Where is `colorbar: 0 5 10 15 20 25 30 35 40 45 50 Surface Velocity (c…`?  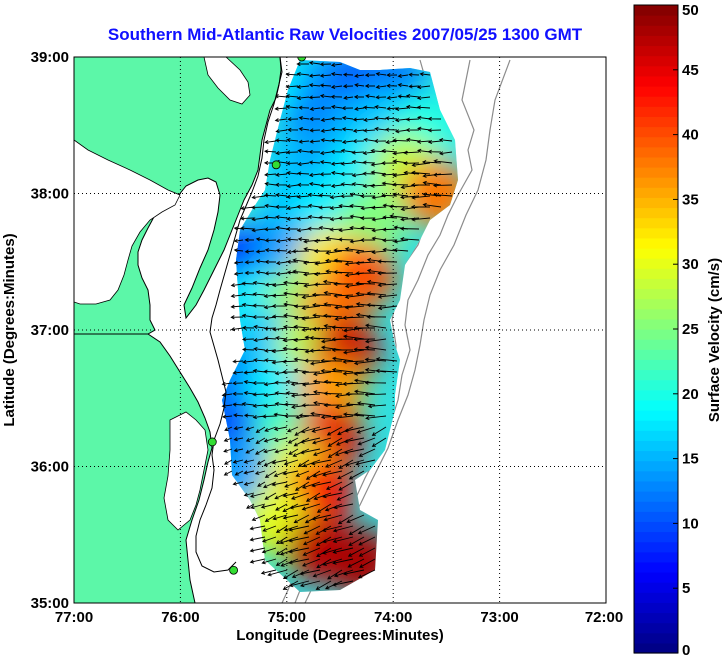 colorbar: 0 5 10 15 20 25 30 35 40 45 50 Surface Velocity (c… is located at coordinates (678, 330).